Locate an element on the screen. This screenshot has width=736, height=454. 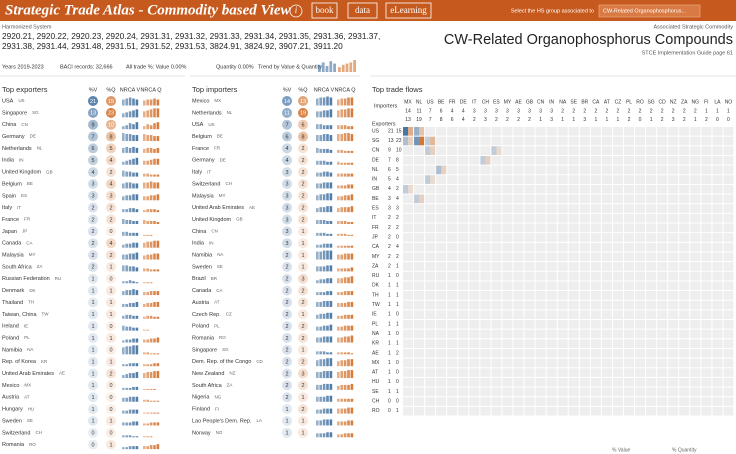
exporter-value: 2 is located at coordinates (389, 237).